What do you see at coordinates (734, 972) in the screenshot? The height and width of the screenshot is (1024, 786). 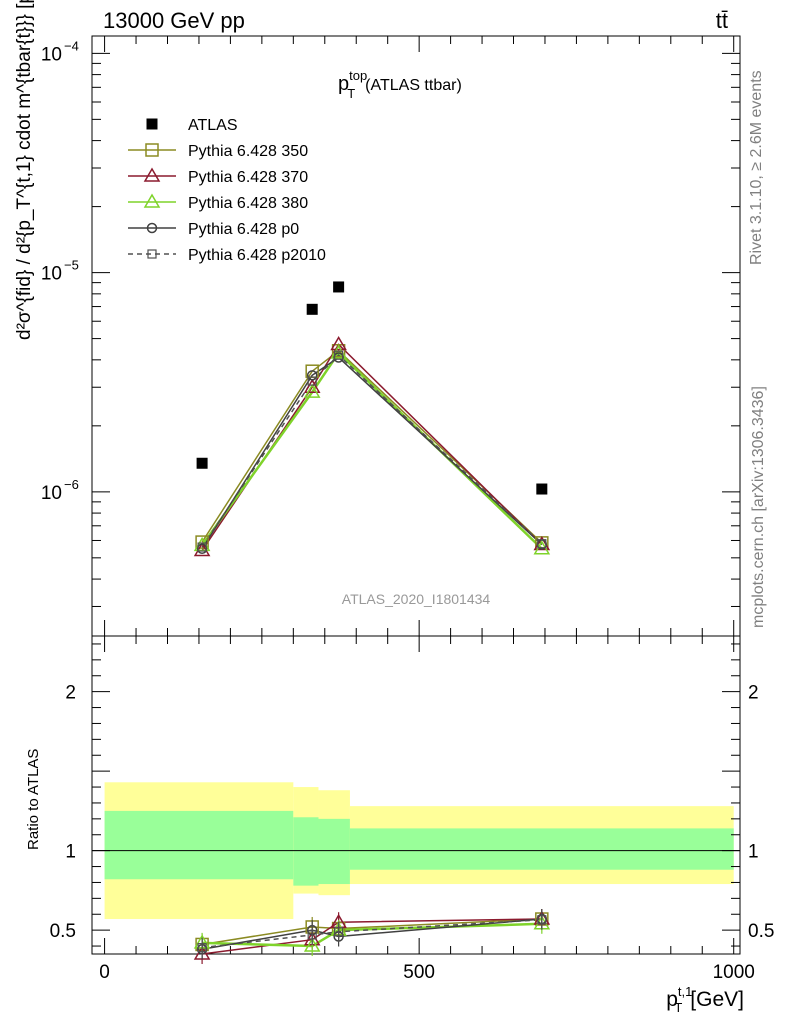 I see `x-tick-label: 1000` at bounding box center [734, 972].